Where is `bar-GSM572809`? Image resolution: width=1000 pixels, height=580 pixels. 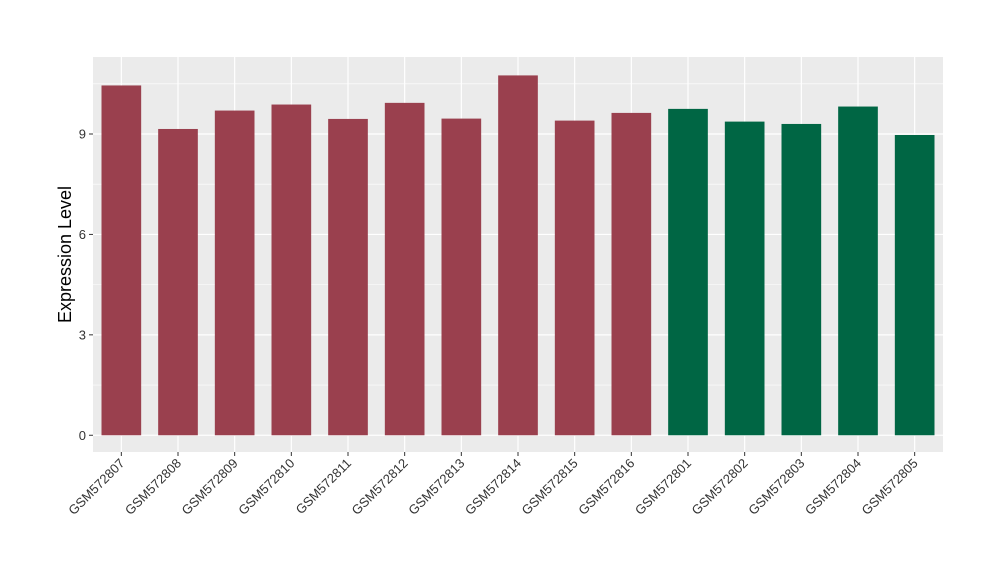 bar-GSM572809 is located at coordinates (234, 273).